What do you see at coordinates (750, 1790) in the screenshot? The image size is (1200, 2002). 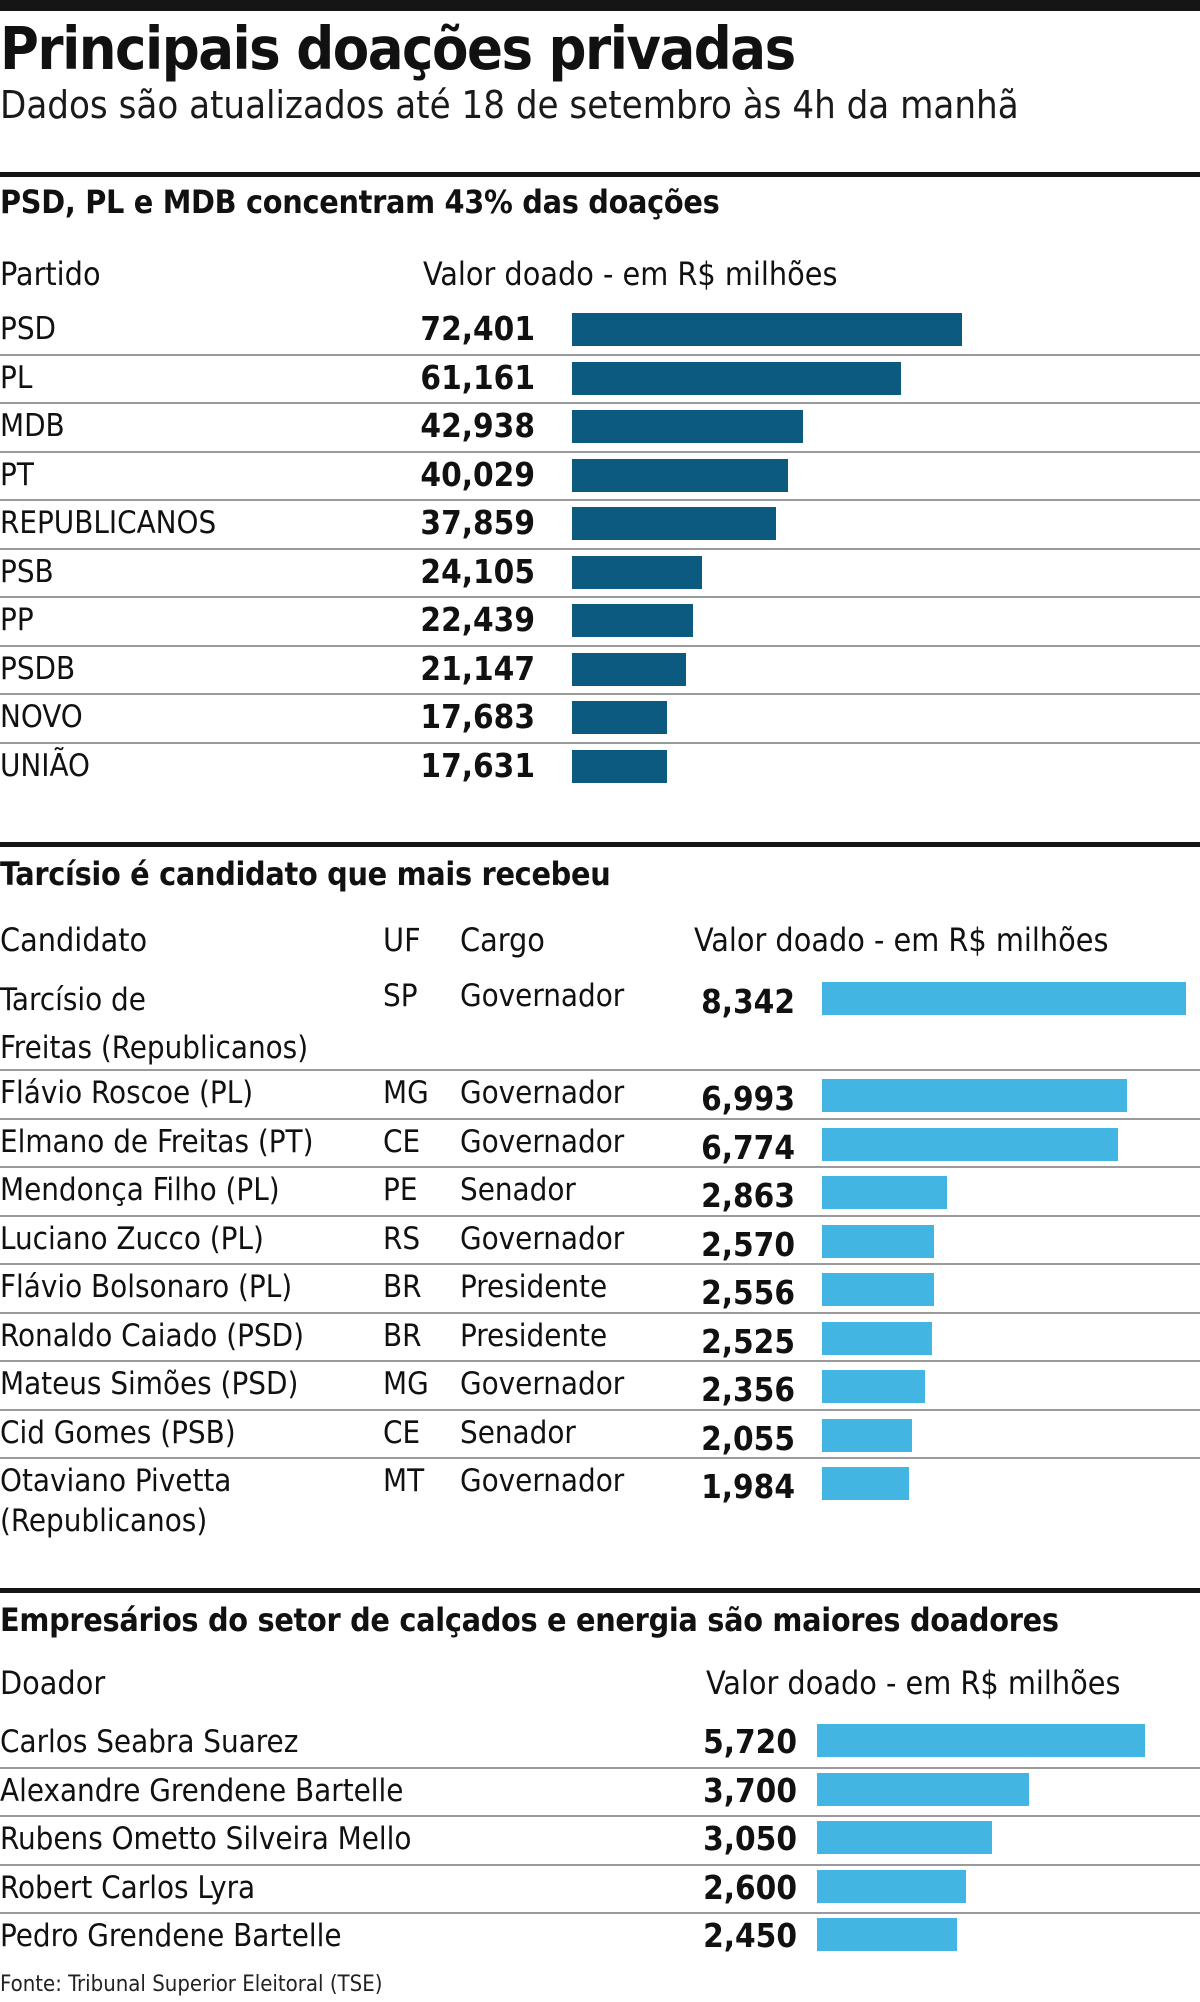 I see `value-label: 3,700` at bounding box center [750, 1790].